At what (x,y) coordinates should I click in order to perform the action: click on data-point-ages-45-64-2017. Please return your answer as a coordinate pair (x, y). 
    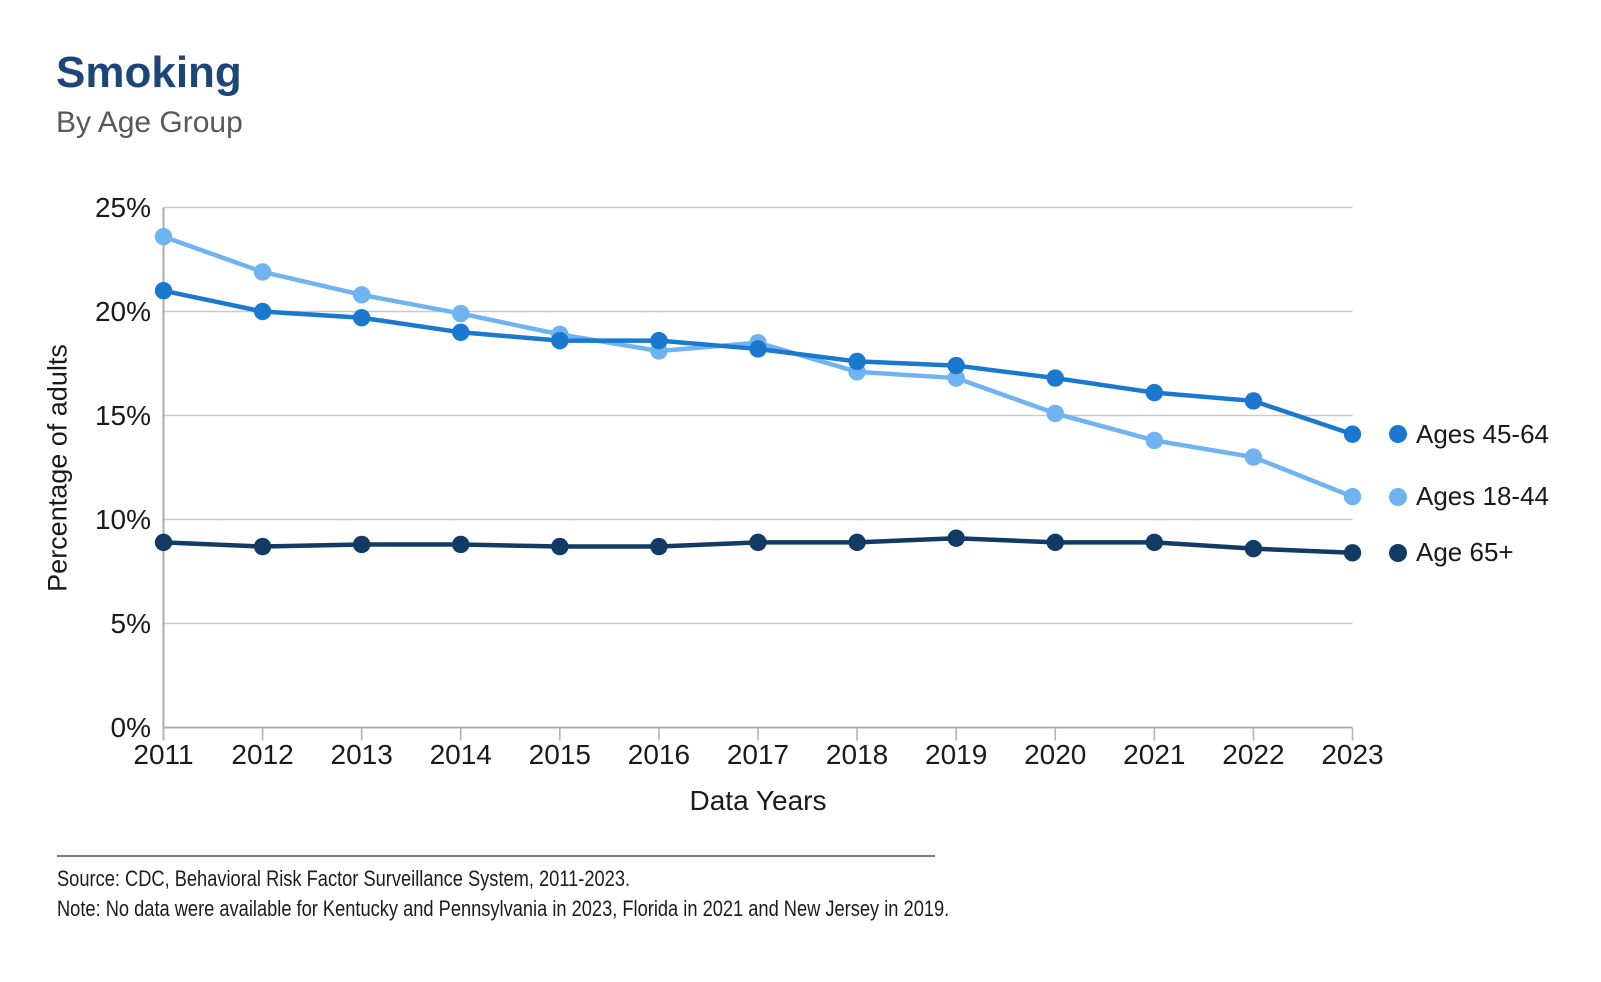
    Looking at the image, I should click on (758, 349).